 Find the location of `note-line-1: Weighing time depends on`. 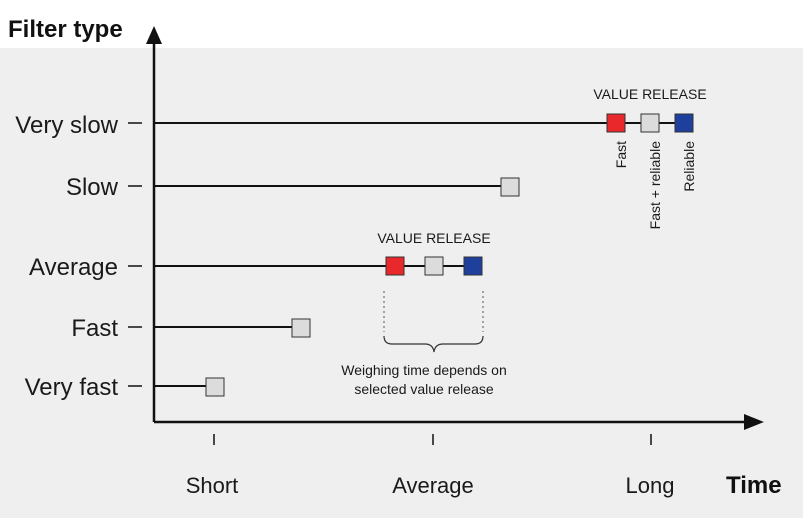

note-line-1: Weighing time depends on is located at coordinates (424, 370).